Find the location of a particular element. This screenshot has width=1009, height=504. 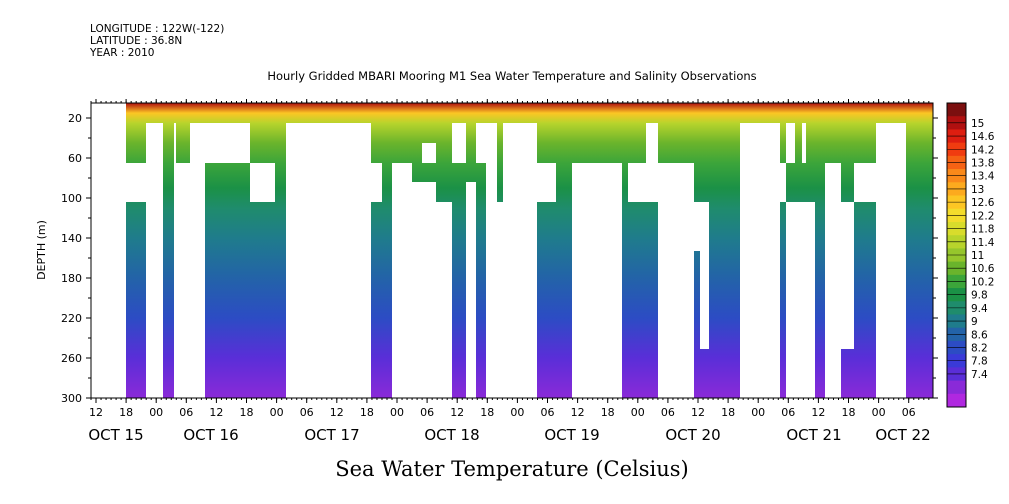

colorbar-label: 11.8 is located at coordinates (982, 230).